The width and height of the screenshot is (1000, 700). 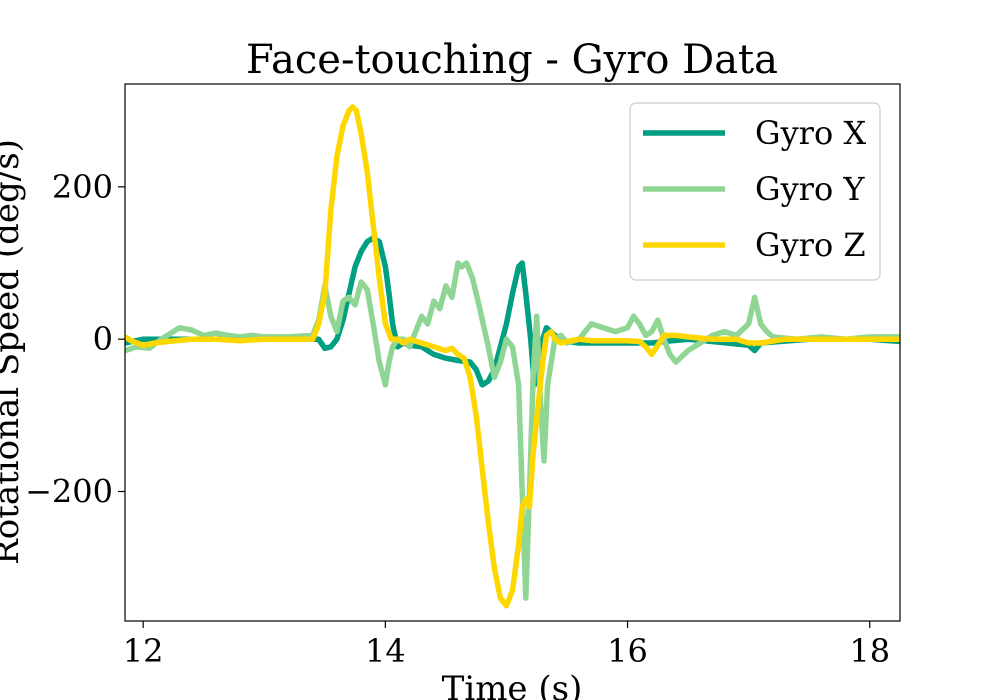 I want to click on legend-label: Gyro Z, so click(x=810, y=245).